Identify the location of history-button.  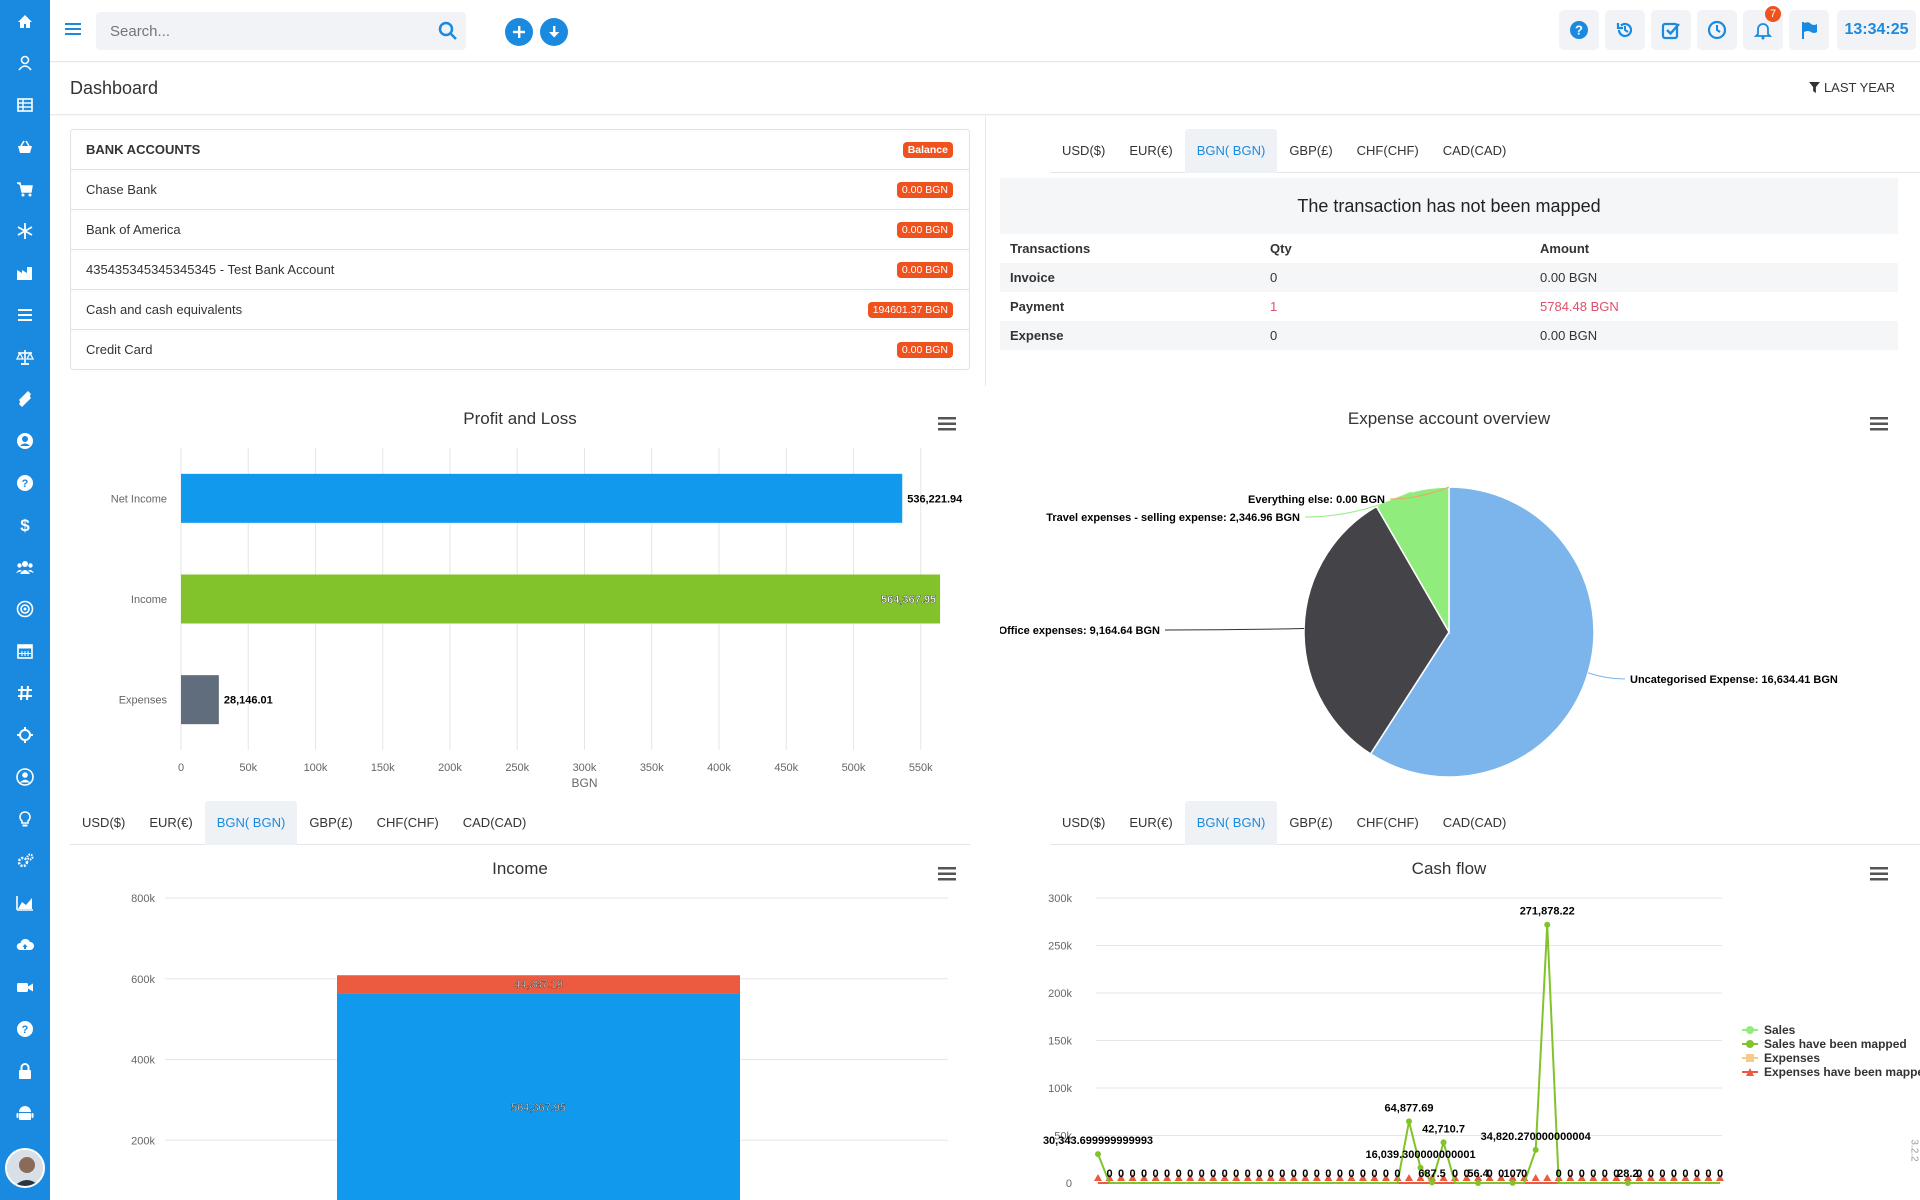
(1625, 30).